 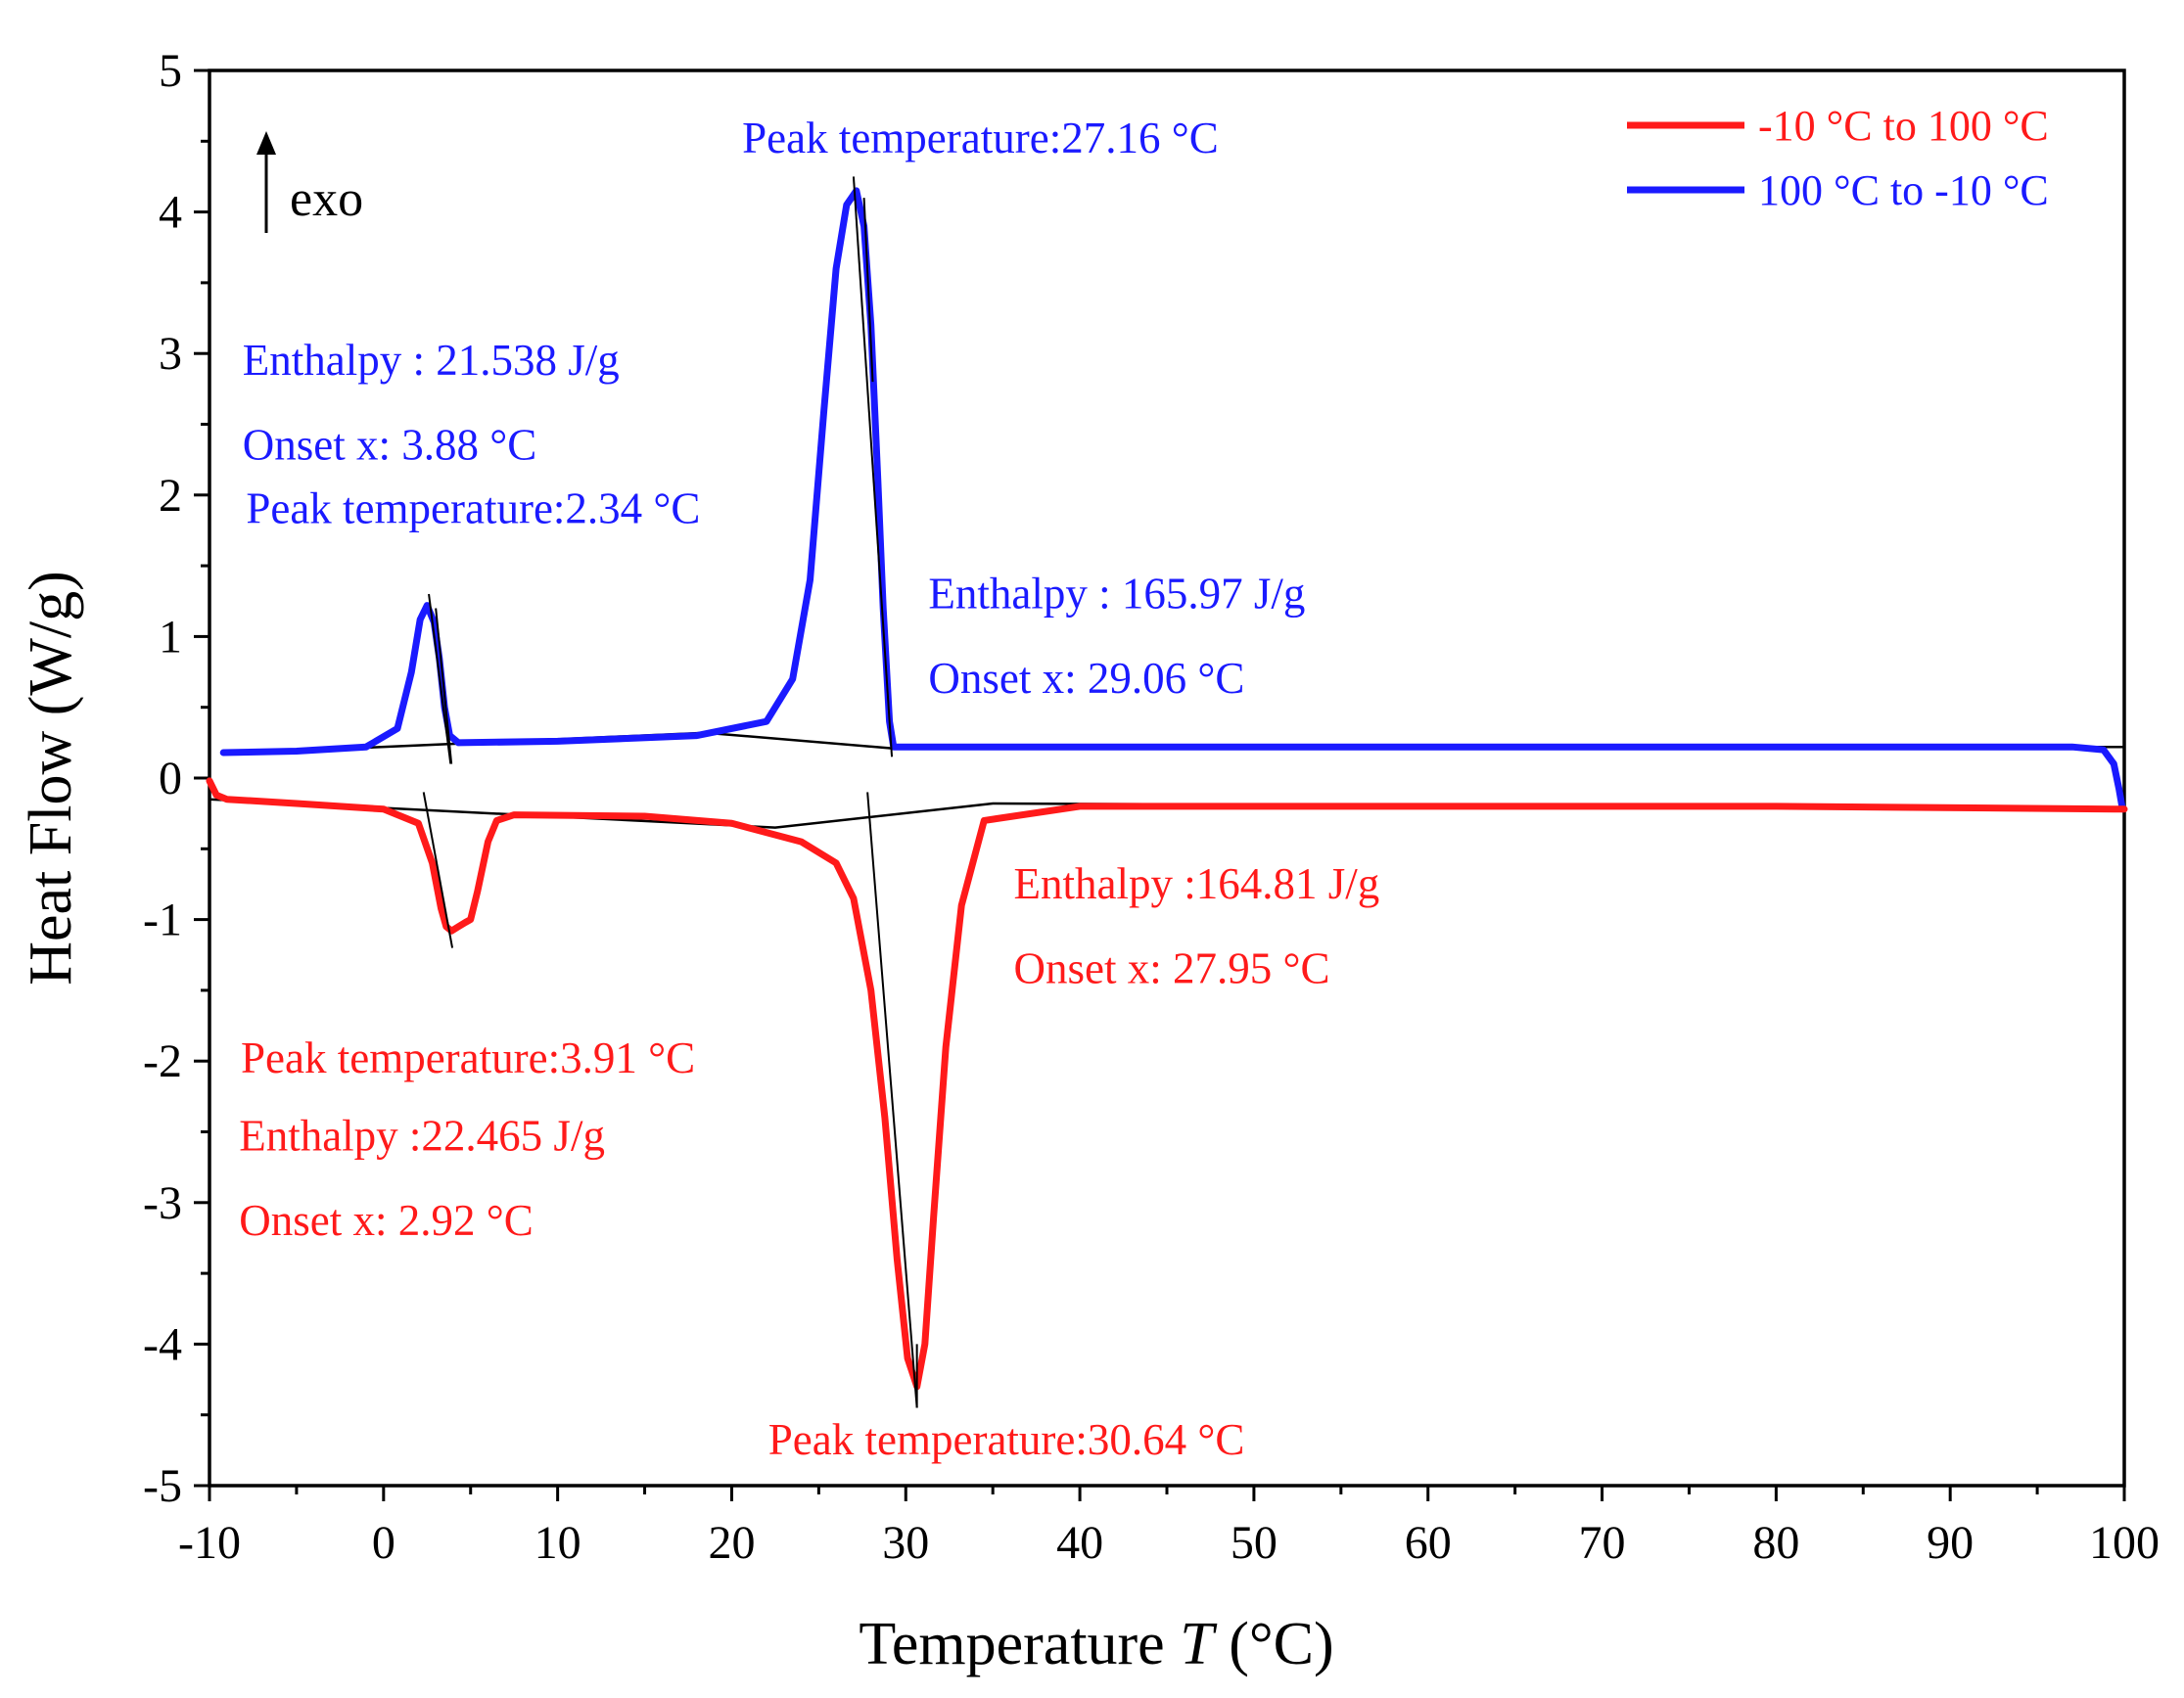 I want to click on y-tick-labels: -5 -4 -3 -2 -1 0 1 2 3 4 5, so click(x=162, y=778).